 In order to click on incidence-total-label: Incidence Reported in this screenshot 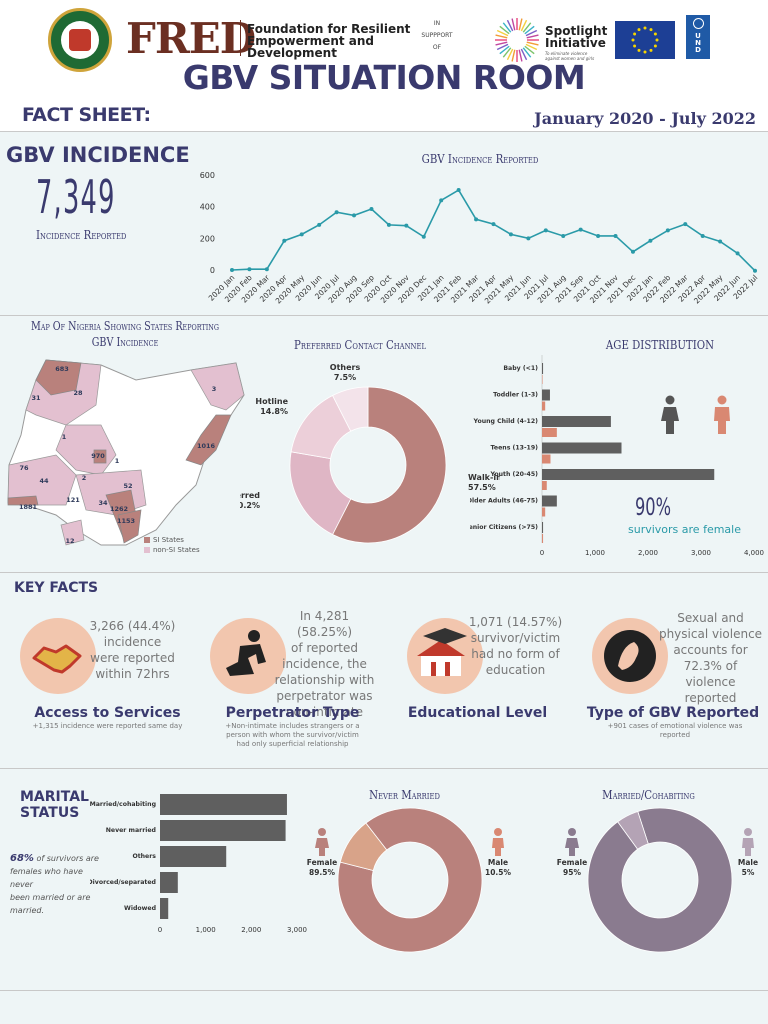, I will do `click(81, 235)`.